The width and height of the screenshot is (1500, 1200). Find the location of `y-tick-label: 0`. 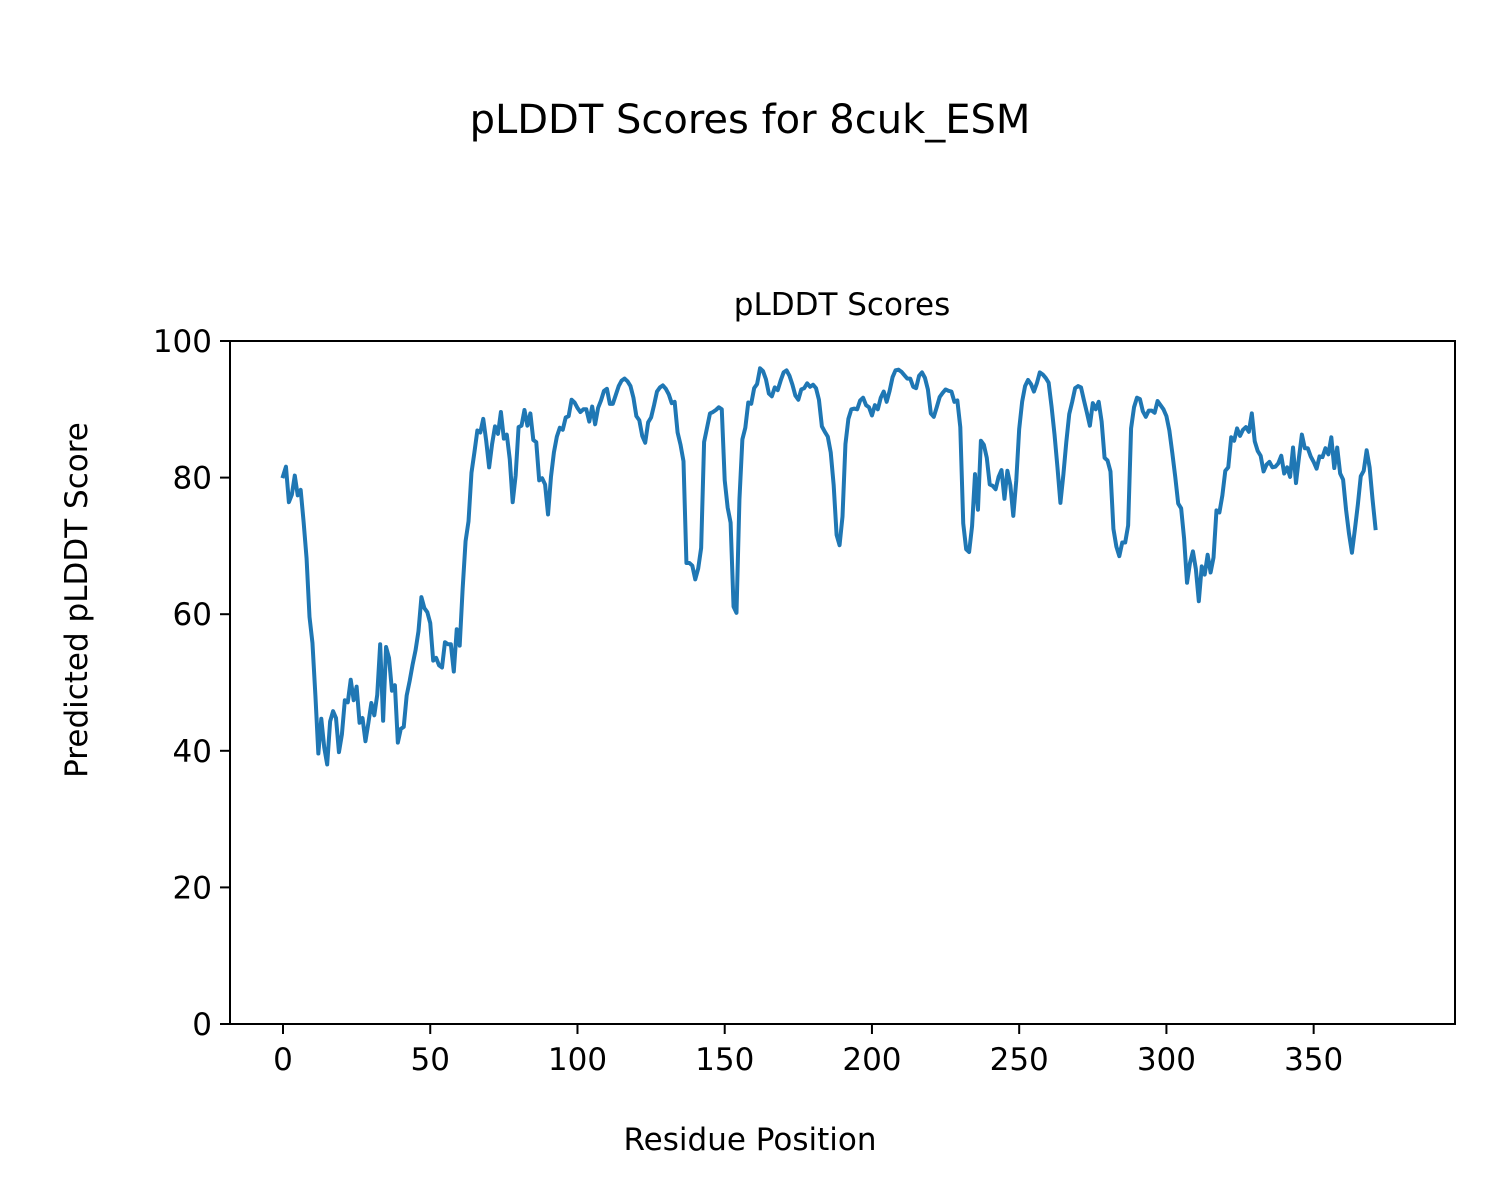

y-tick-label: 0 is located at coordinates (202, 1025).